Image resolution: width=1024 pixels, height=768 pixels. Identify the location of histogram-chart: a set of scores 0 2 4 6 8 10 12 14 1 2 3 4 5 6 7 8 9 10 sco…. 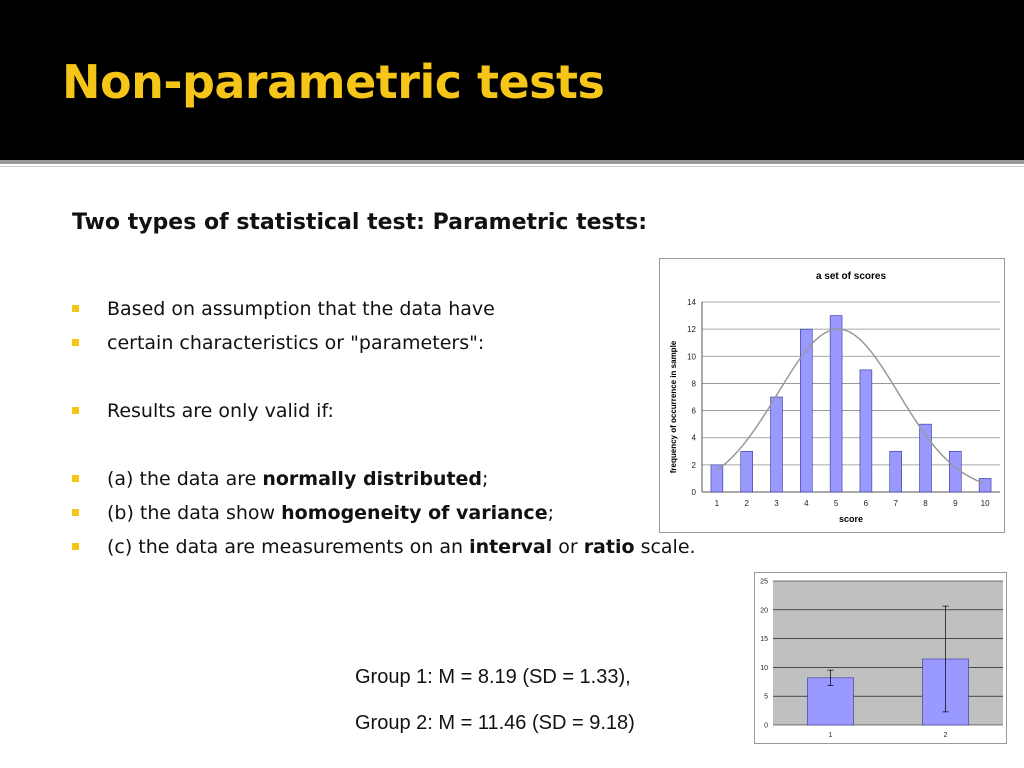
(832, 395).